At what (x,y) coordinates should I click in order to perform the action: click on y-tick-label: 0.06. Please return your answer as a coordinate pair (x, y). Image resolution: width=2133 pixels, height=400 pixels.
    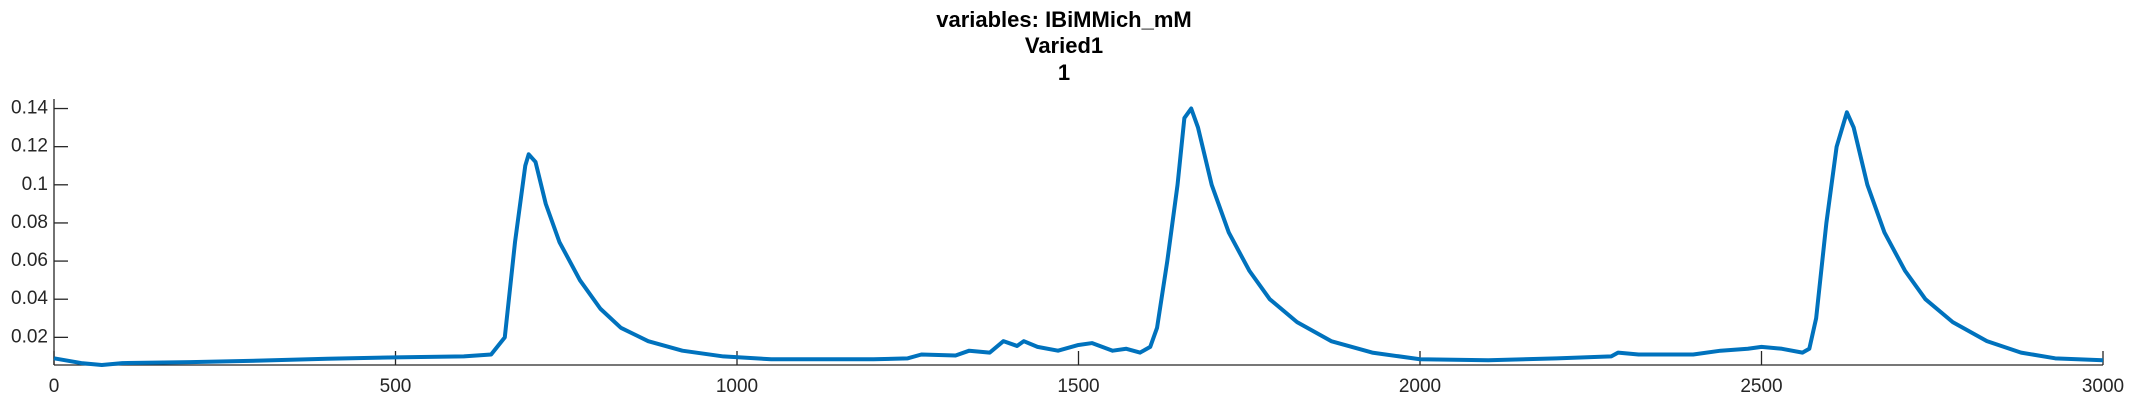
    Looking at the image, I should click on (29, 260).